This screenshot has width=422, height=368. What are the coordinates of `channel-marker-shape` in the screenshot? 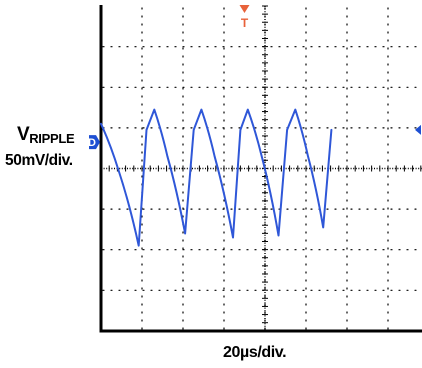 It's located at (94, 142).